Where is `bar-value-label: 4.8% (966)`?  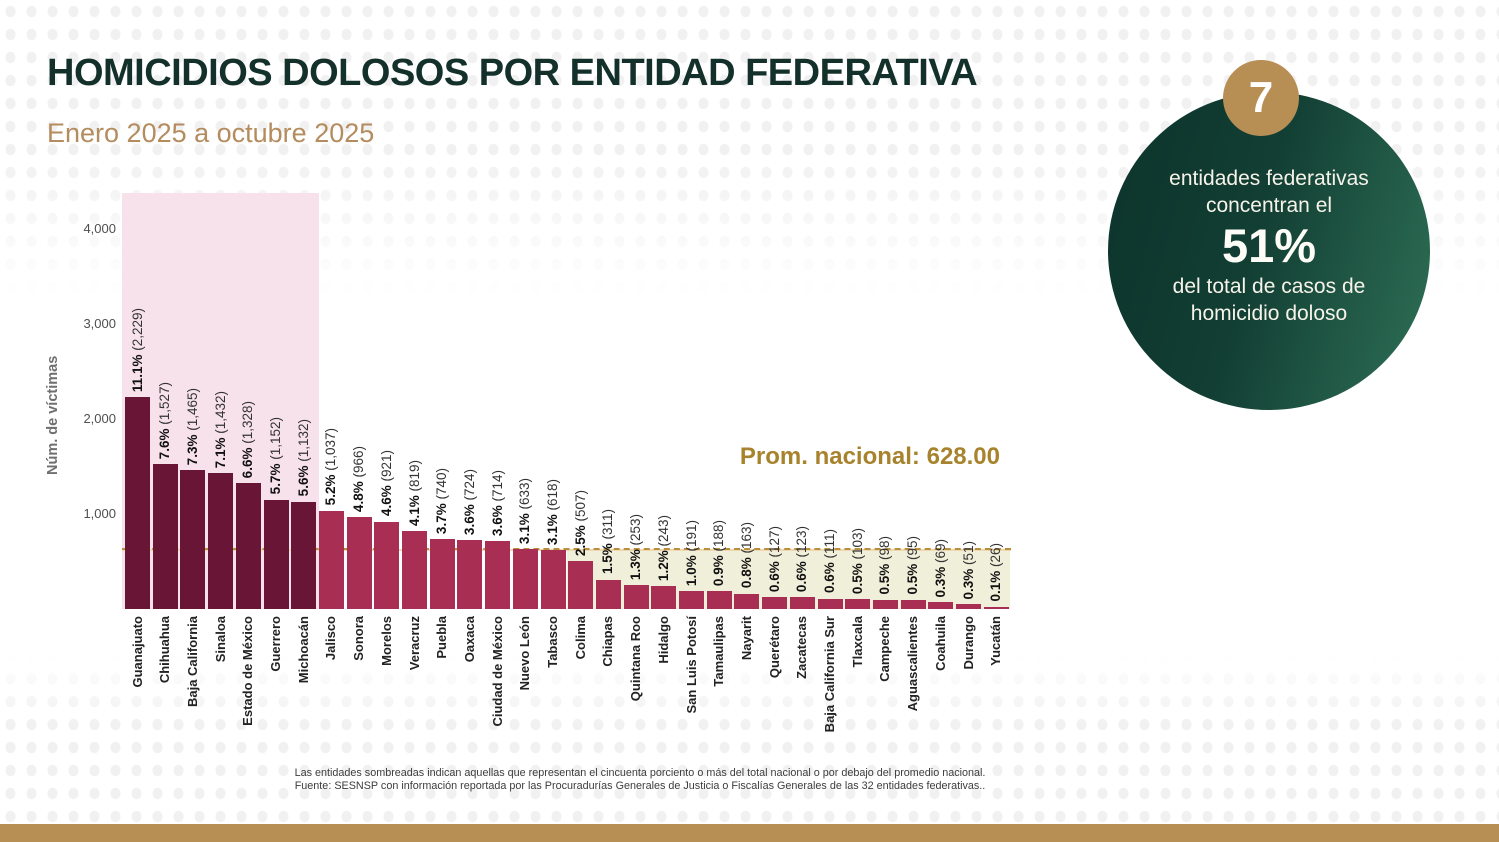 bar-value-label: 4.8% (966) is located at coordinates (359, 479).